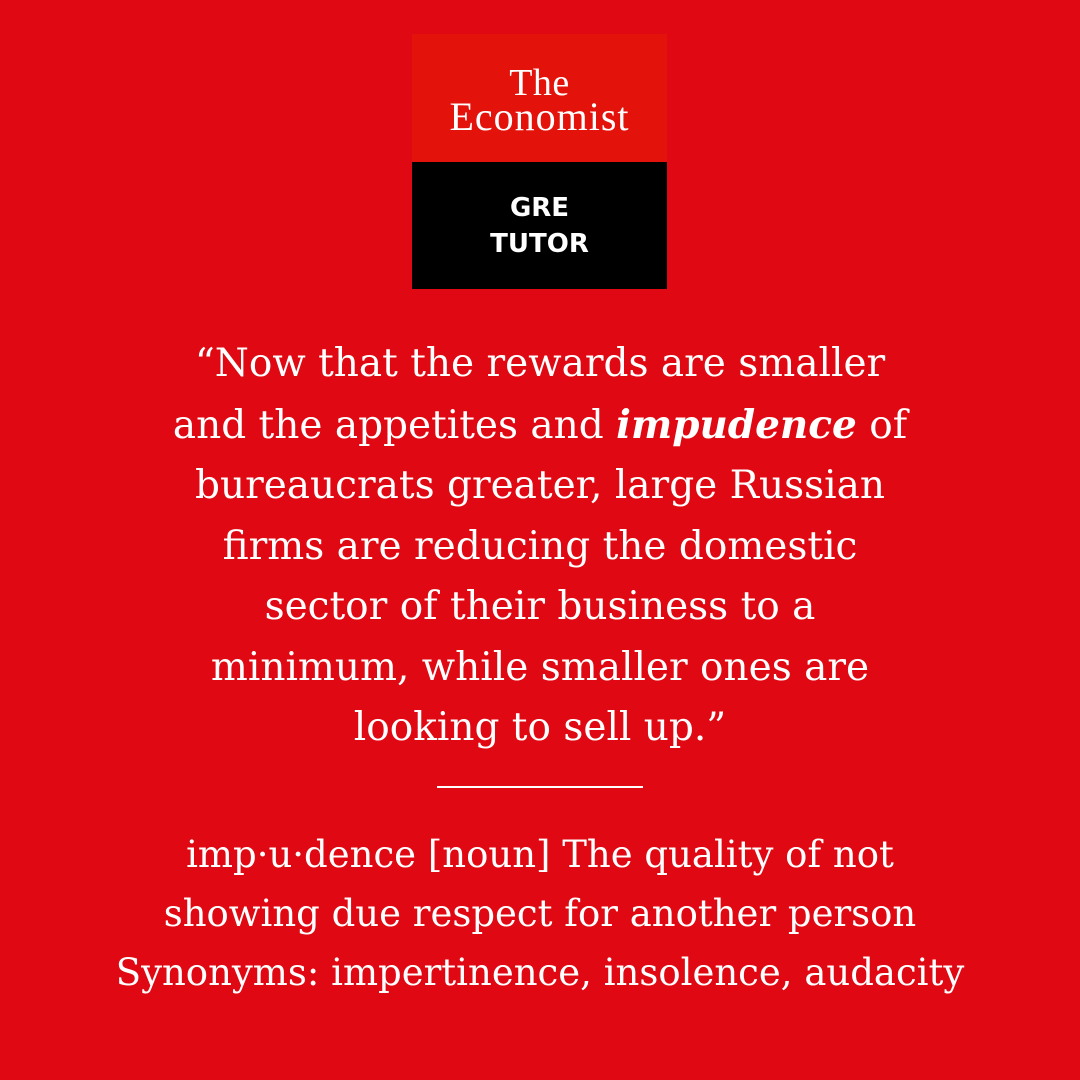 The image size is (1080, 1080). I want to click on logo-economist-text: Economist, so click(539, 116).